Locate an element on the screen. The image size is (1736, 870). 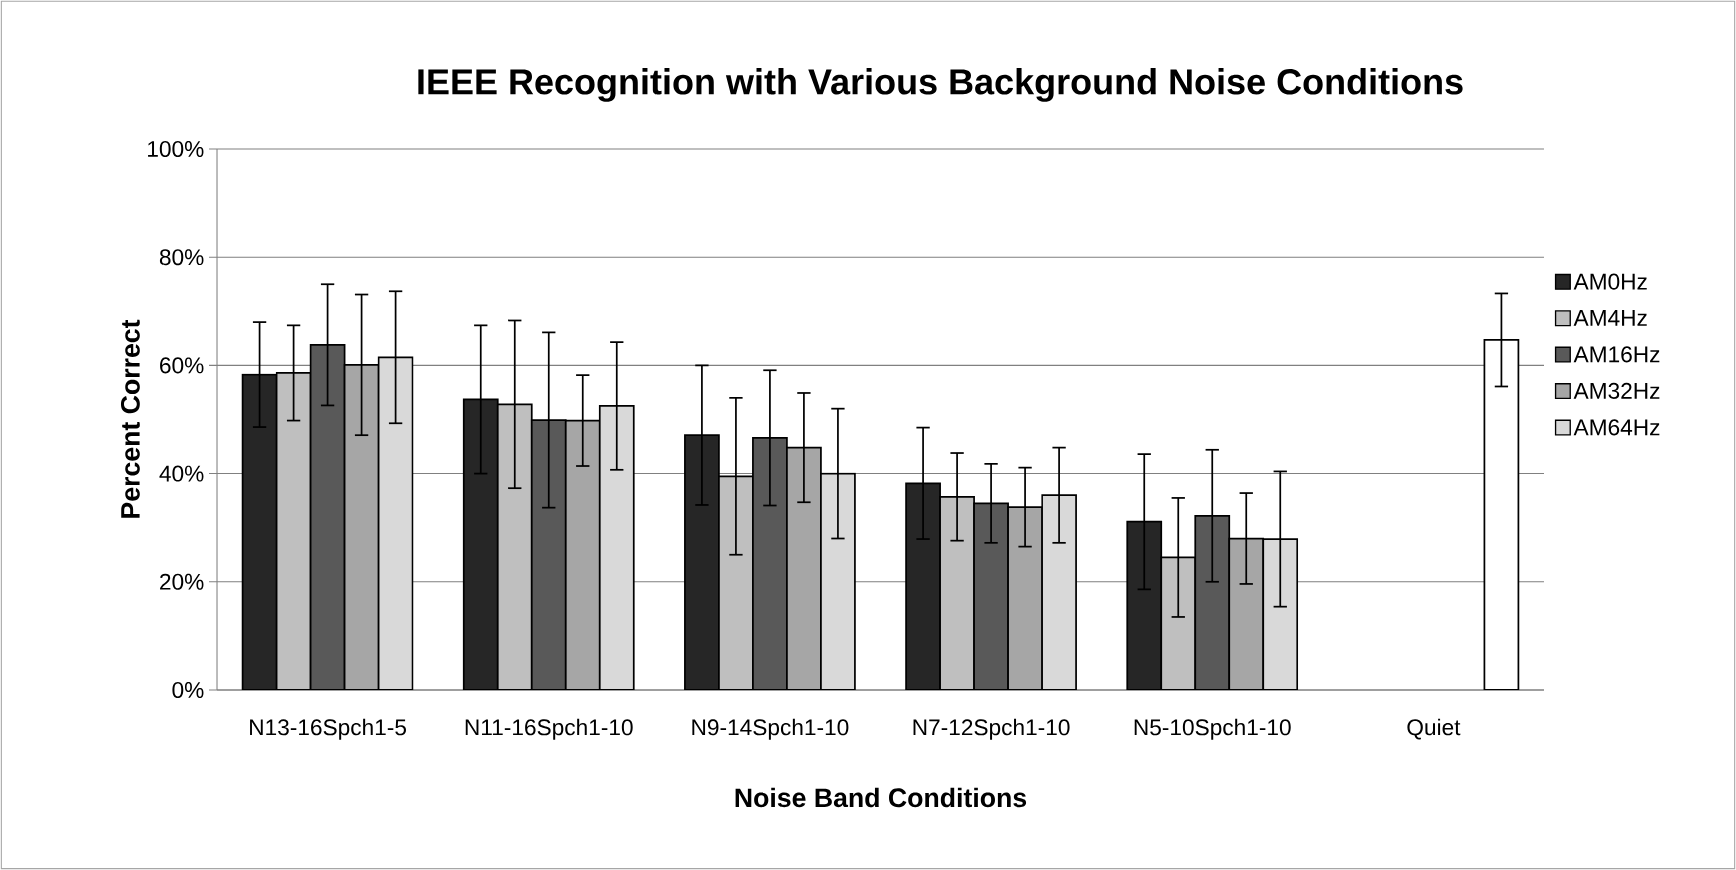
legend-label: AM32Hz is located at coordinates (1616, 390).